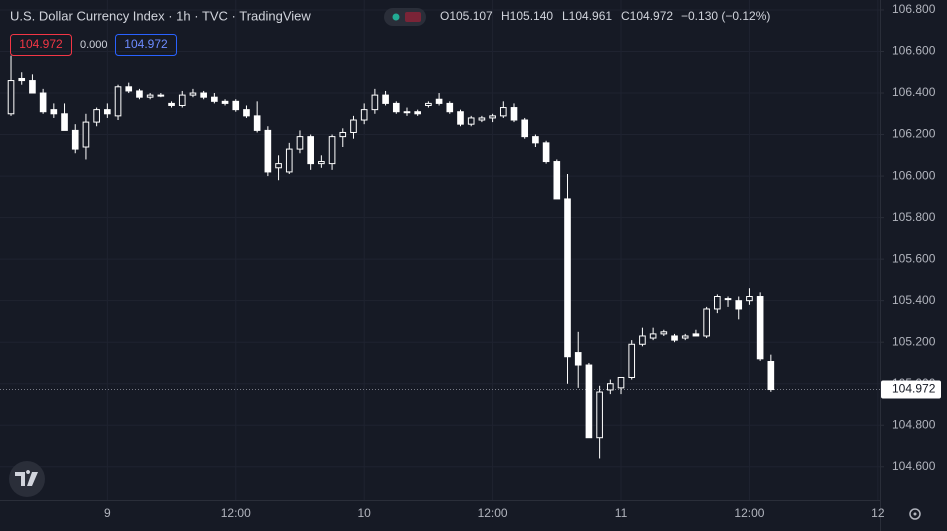 This screenshot has height=531, width=947. Describe the element at coordinates (914, 51) in the screenshot. I see `y-tick-label: 106.600` at that location.